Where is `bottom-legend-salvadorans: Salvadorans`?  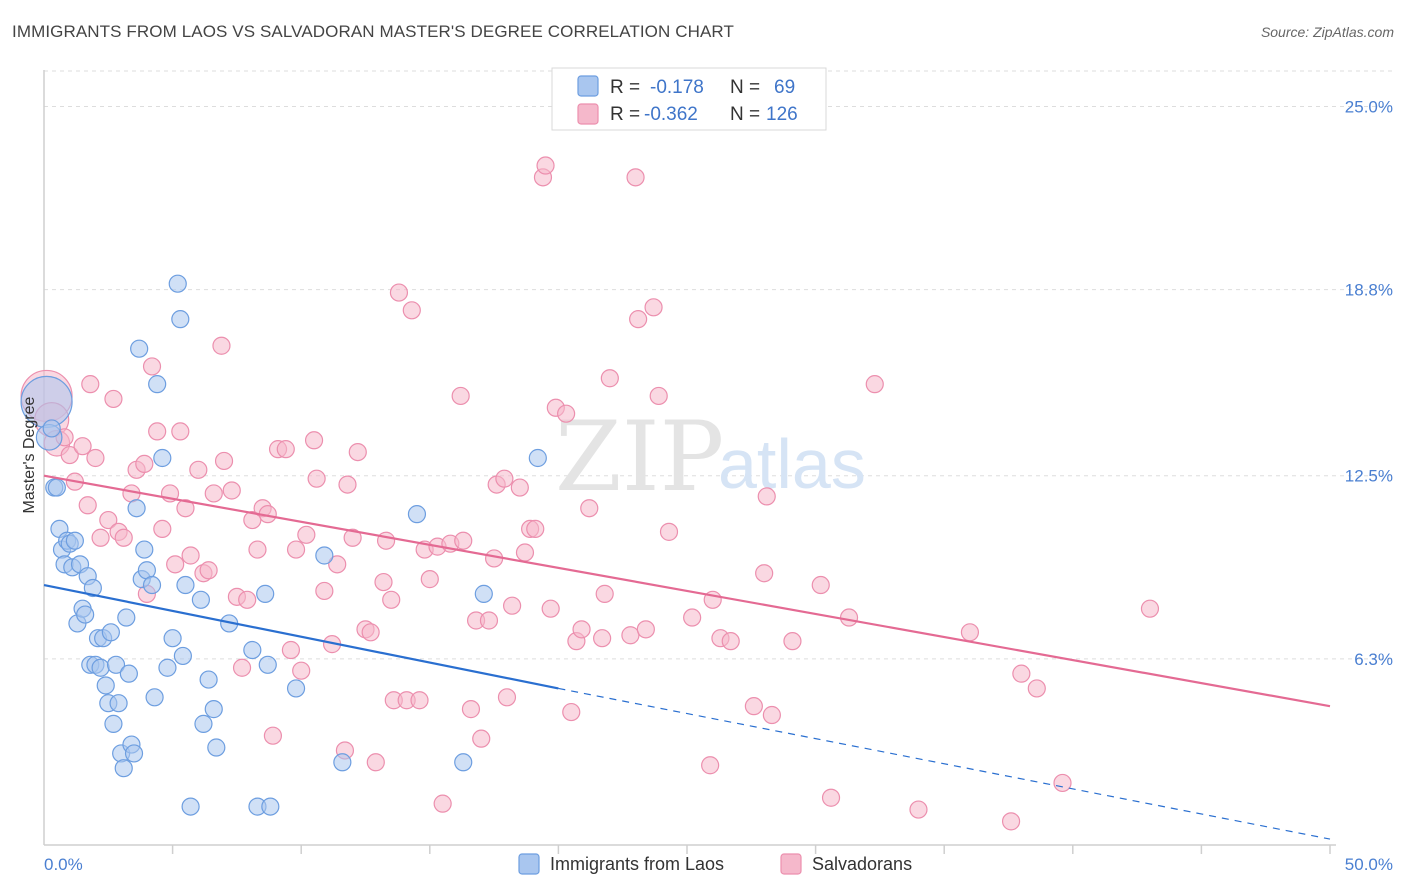 bottom-legend-salvadorans: Salvadorans is located at coordinates (862, 864).